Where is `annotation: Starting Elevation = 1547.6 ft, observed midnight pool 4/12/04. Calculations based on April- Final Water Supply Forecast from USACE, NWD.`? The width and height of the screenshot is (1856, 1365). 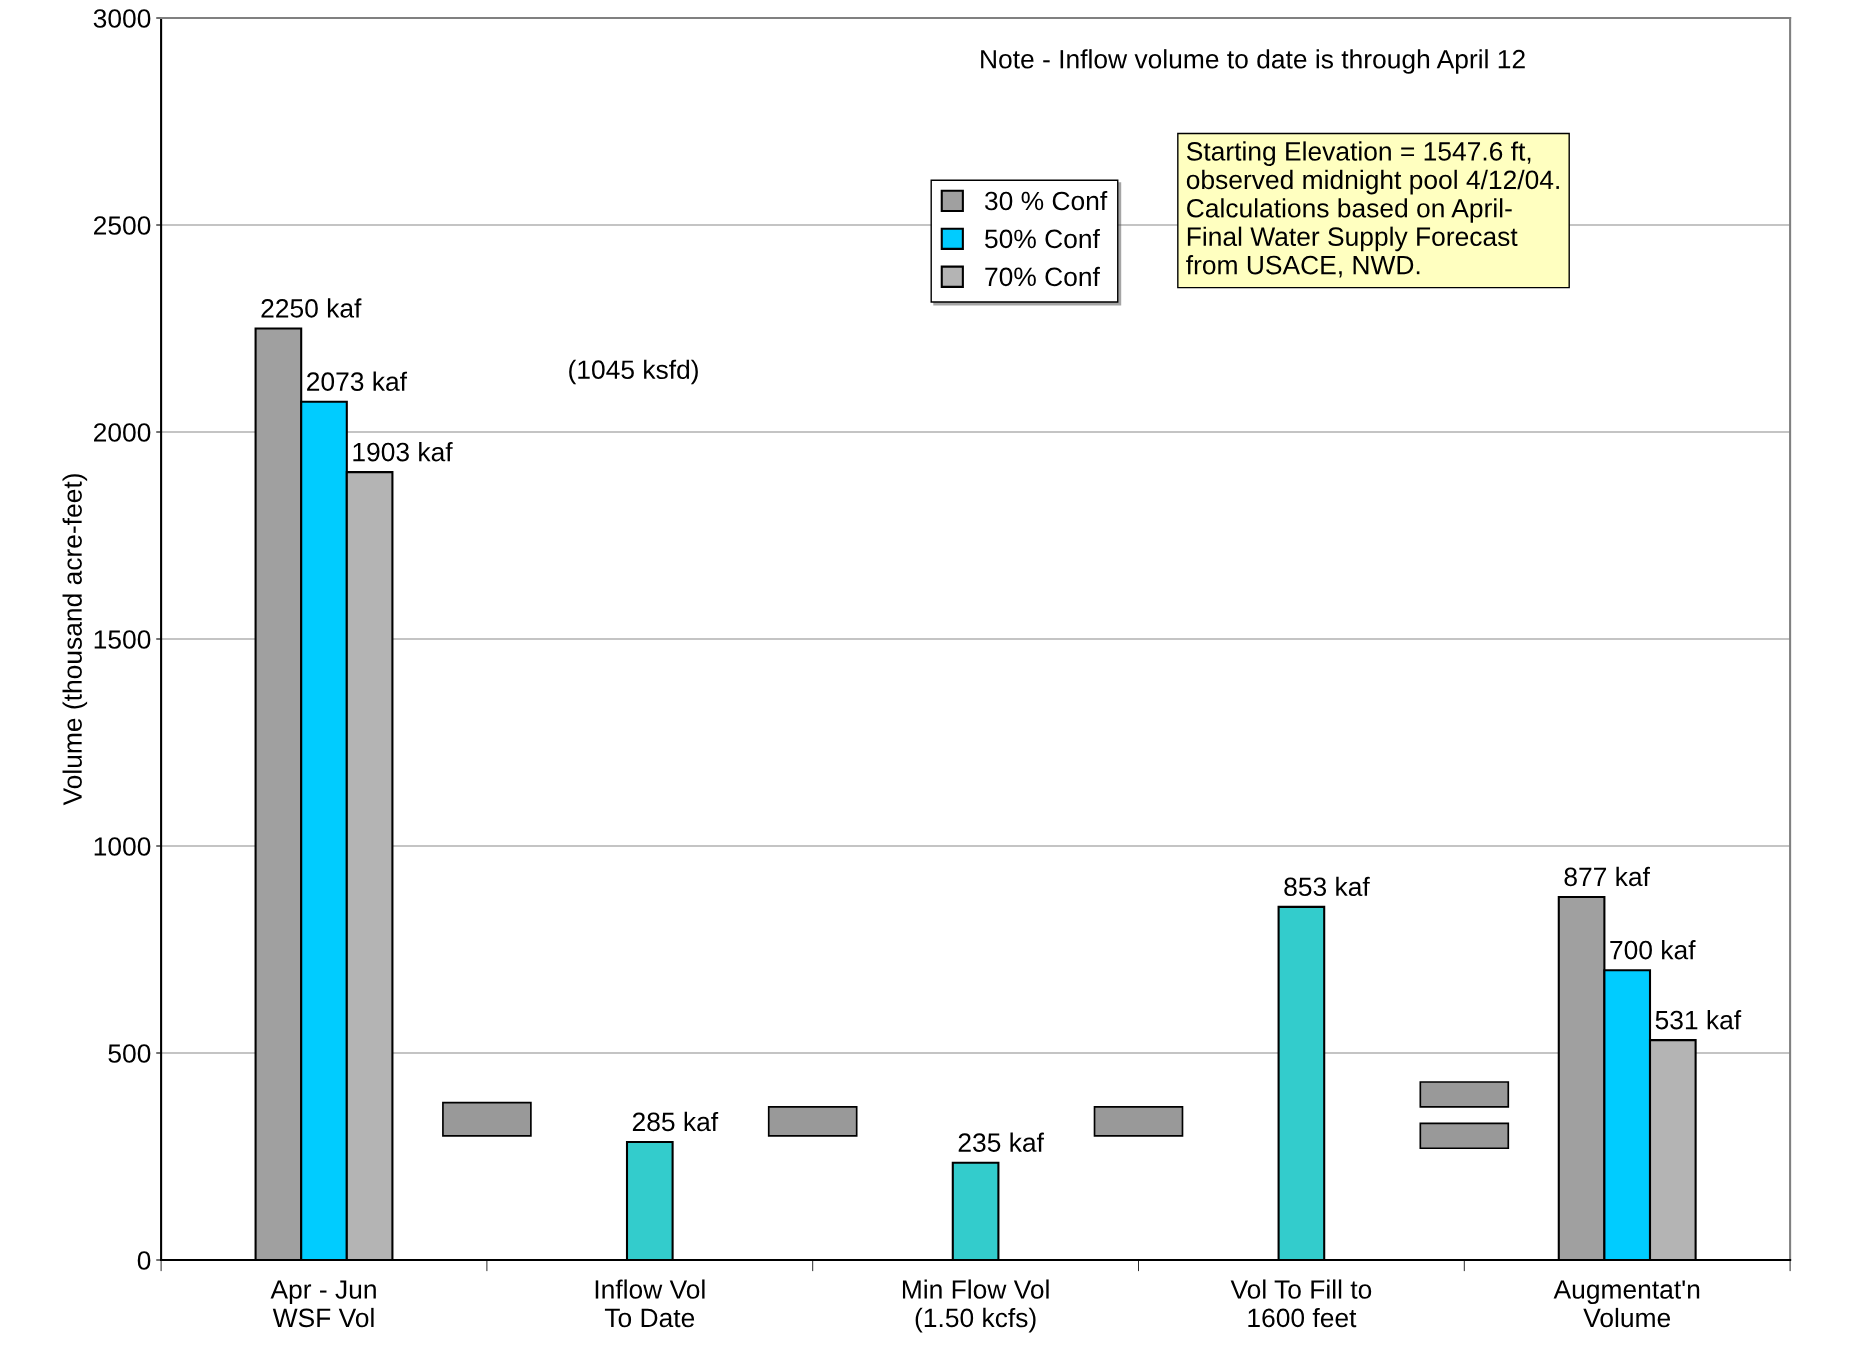
annotation: Starting Elevation = 1547.6 ft, observed midnight pool 4/12/04. Calculations based on April- Final Water Supply Forecast from USACE, NWD. is located at coordinates (1372, 209).